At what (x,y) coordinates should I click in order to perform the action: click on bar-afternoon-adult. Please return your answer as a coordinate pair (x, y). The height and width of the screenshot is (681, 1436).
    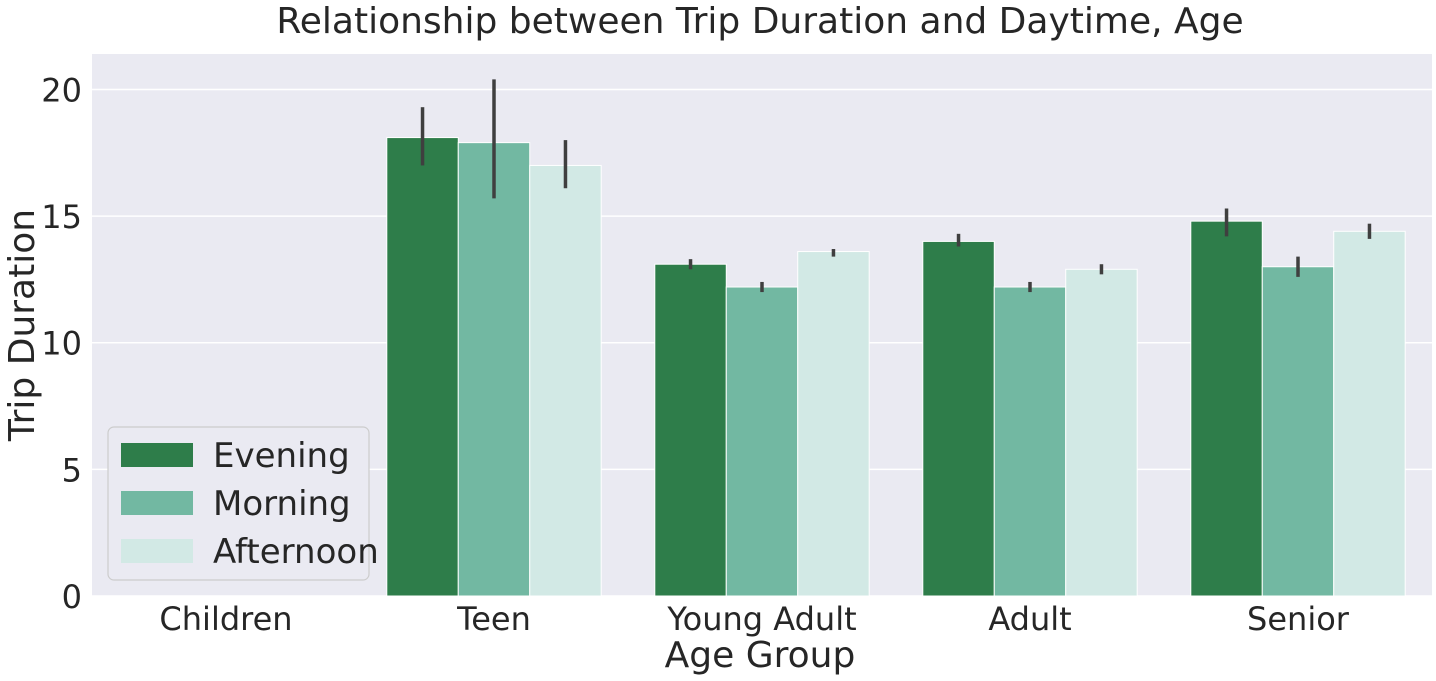
    Looking at the image, I should click on (1101, 432).